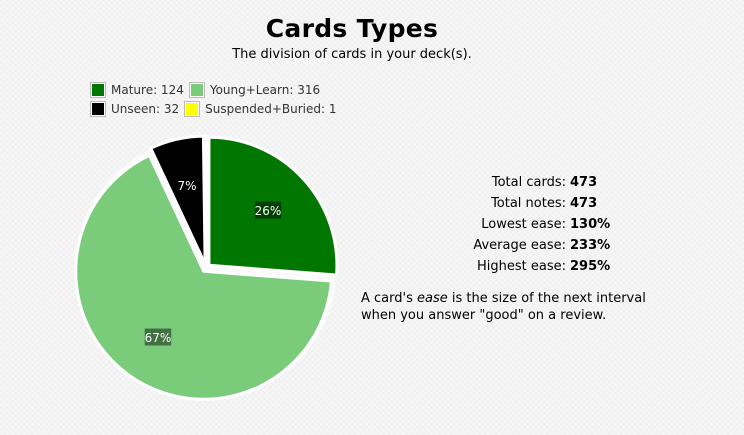 This screenshot has height=435, width=744. I want to click on stat-label: Lowest ease:, so click(523, 224).